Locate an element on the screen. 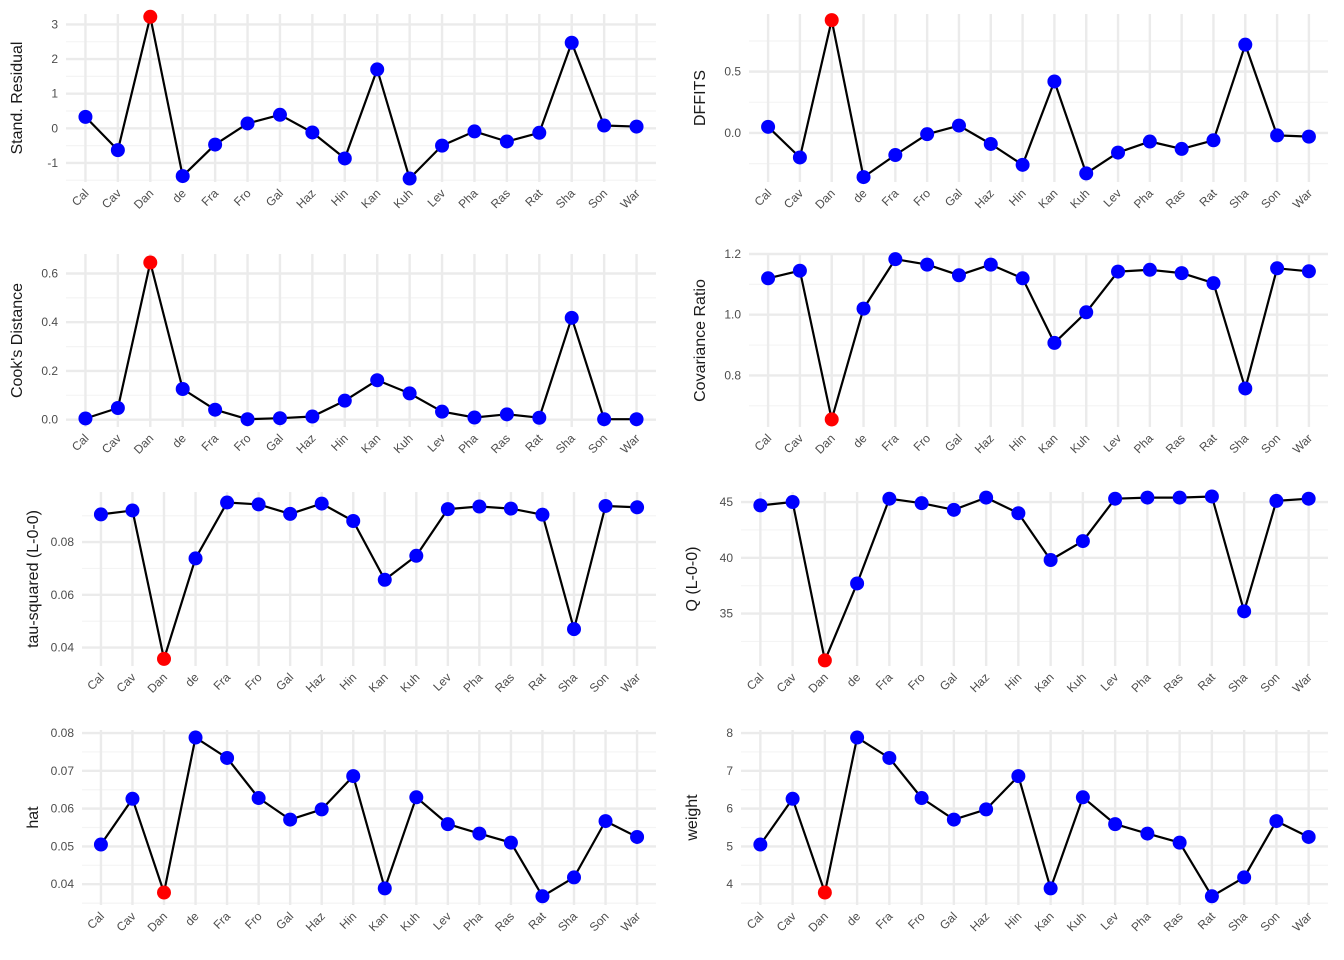 The image size is (1344, 960). y-tick-label: 0.0 is located at coordinates (732, 133).